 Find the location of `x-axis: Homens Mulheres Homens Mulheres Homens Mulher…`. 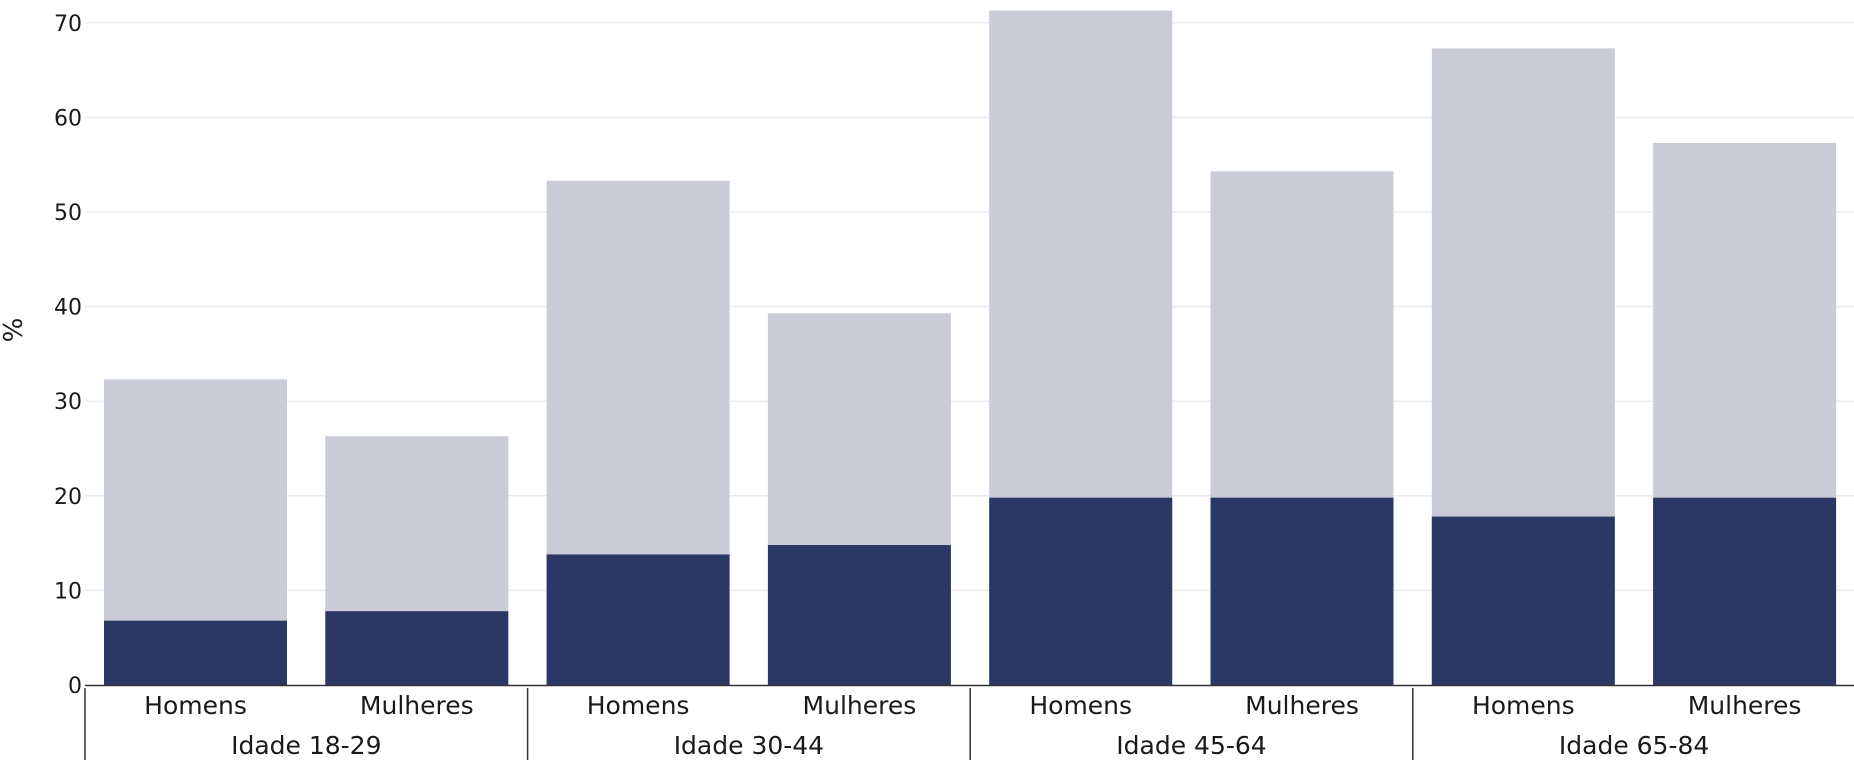

x-axis: Homens Mulheres Homens Mulheres Homens Mulher… is located at coordinates (943, 724).